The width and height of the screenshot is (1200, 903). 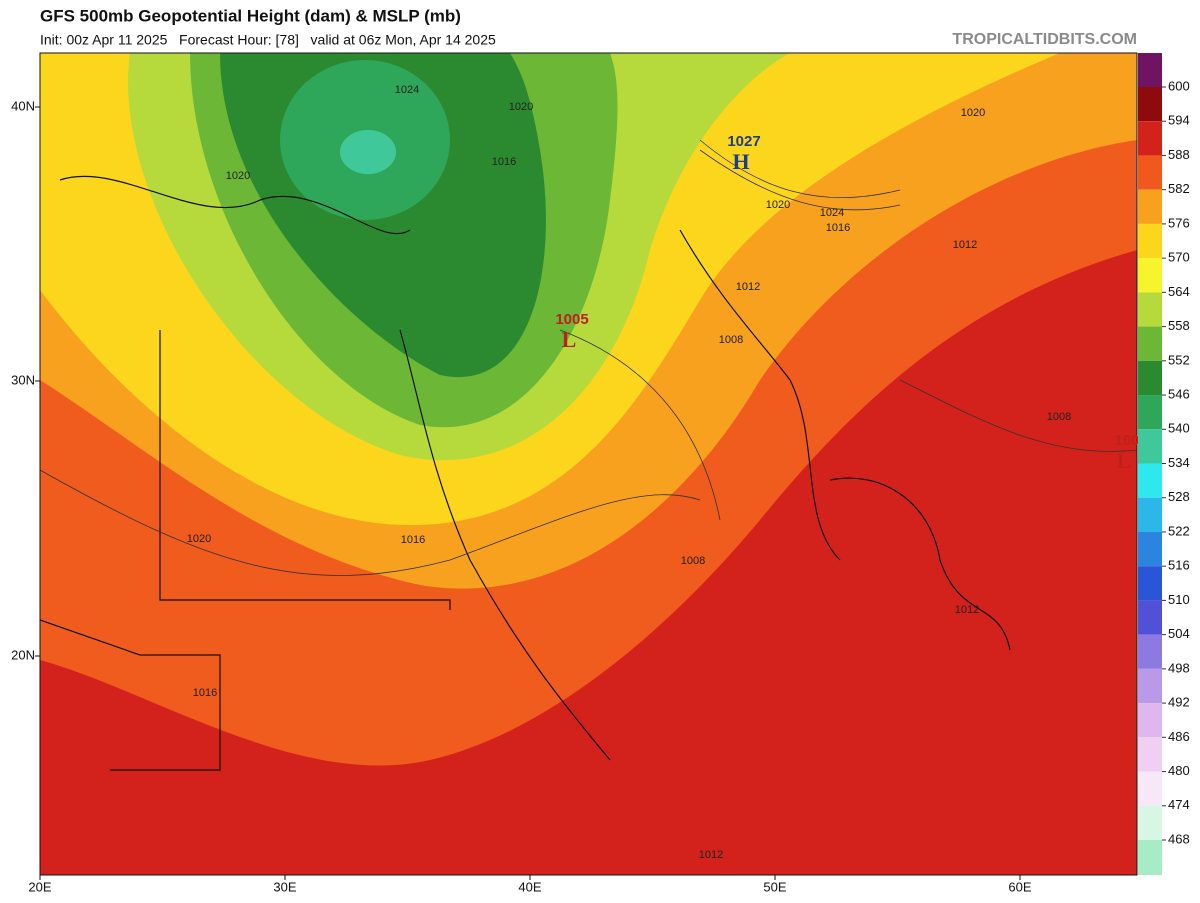 I want to click on lon-label: 50E, so click(x=774, y=886).